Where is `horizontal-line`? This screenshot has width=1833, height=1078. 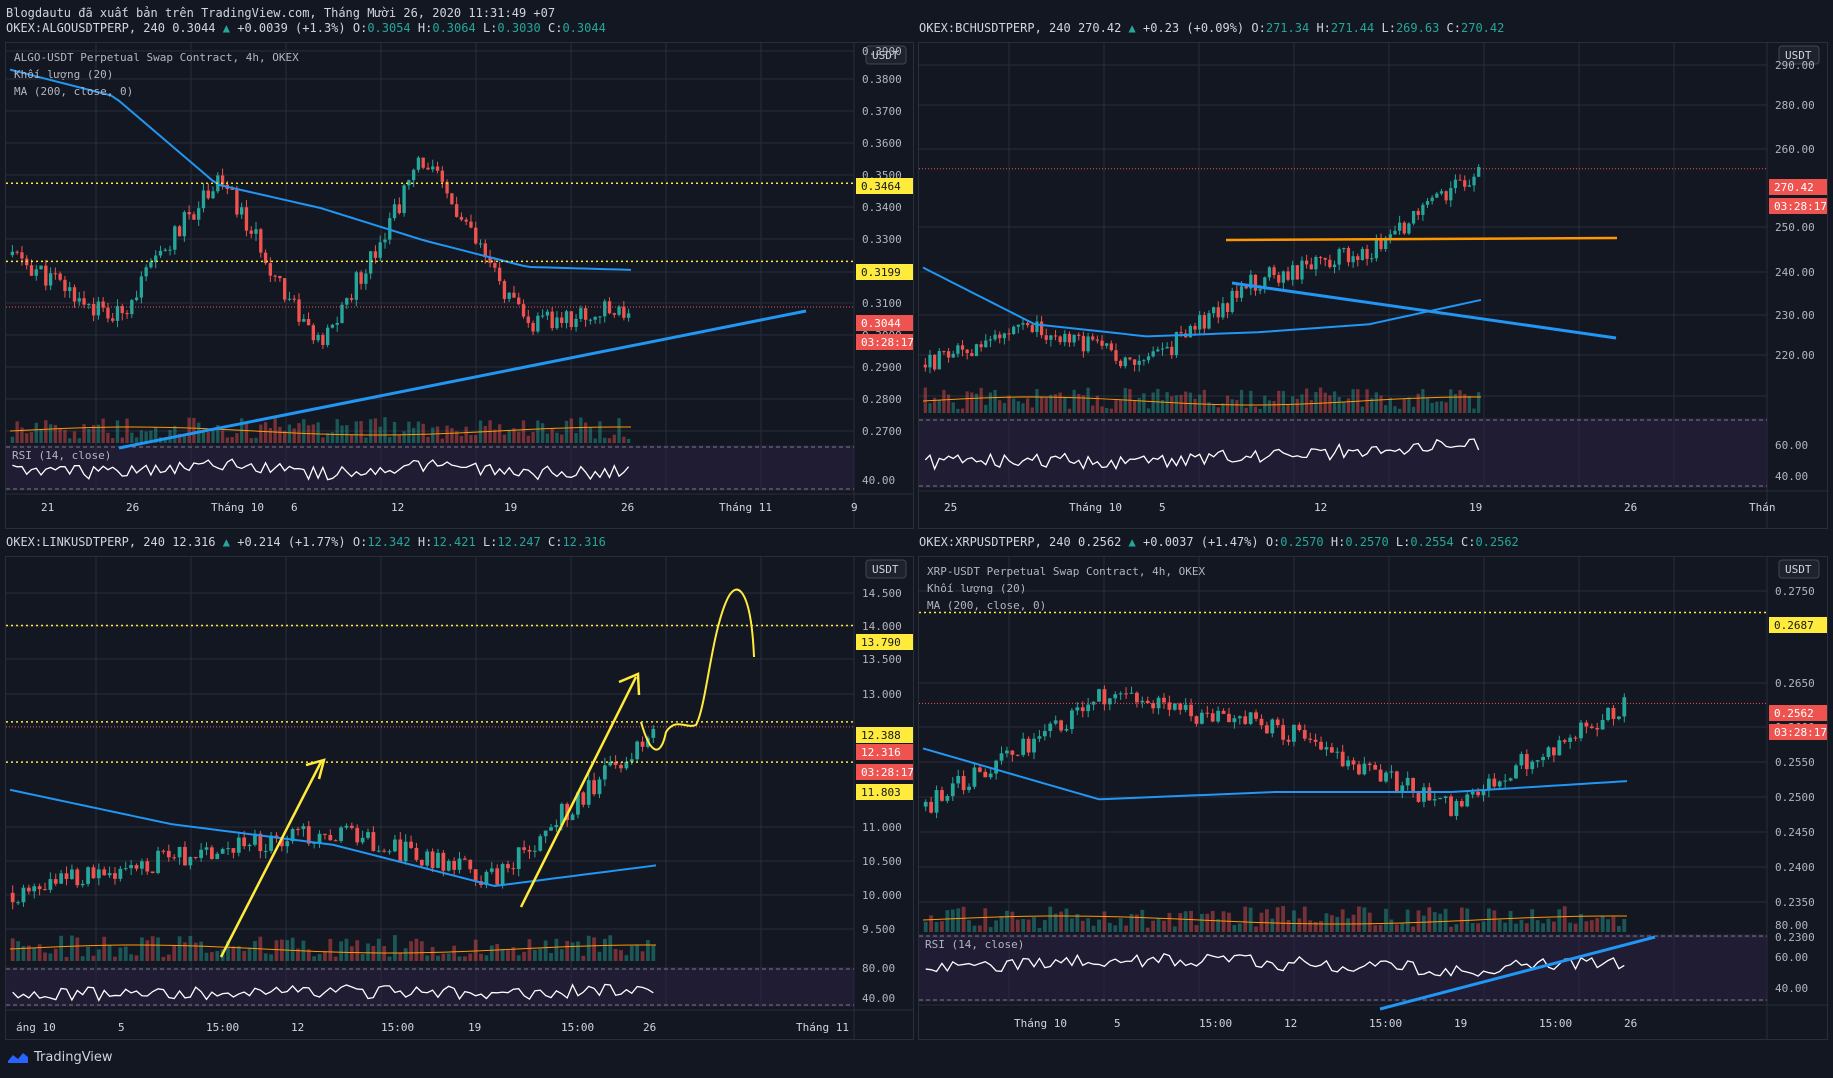 horizontal-line is located at coordinates (1421, 239).